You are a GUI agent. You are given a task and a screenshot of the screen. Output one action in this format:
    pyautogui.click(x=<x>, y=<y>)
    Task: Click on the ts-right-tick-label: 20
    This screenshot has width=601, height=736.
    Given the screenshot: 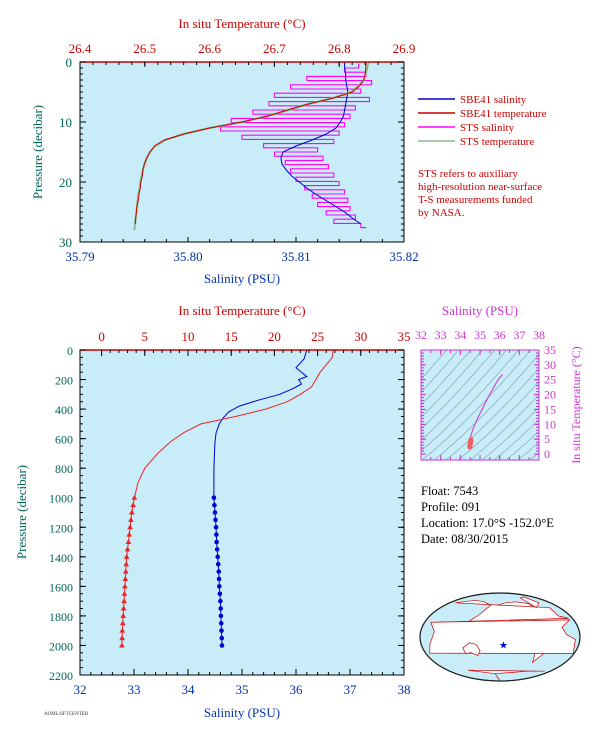 What is the action you would take?
    pyautogui.click(x=550, y=395)
    